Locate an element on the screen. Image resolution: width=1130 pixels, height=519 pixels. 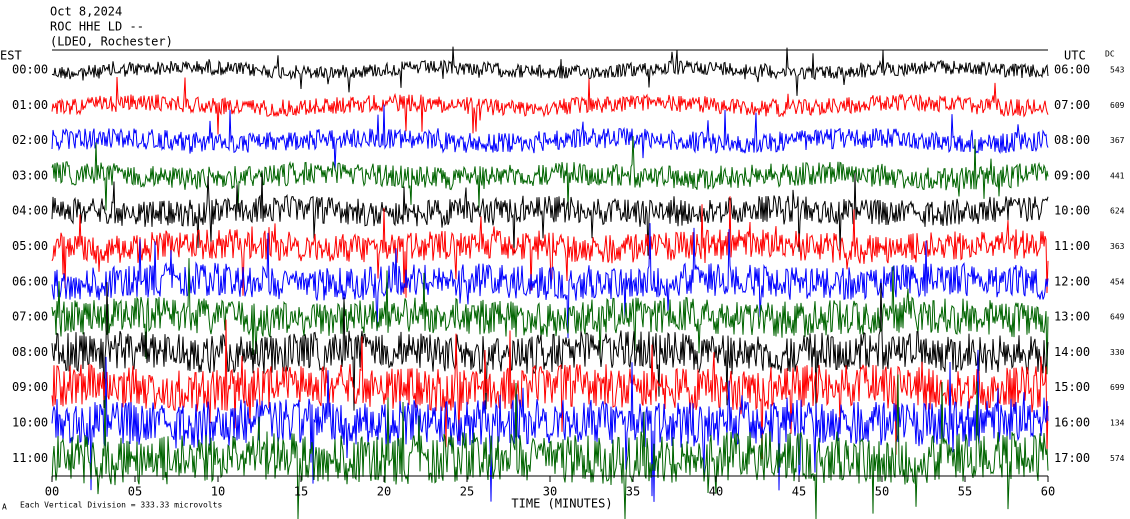
utc-label: 09:00 is located at coordinates (1072, 175).